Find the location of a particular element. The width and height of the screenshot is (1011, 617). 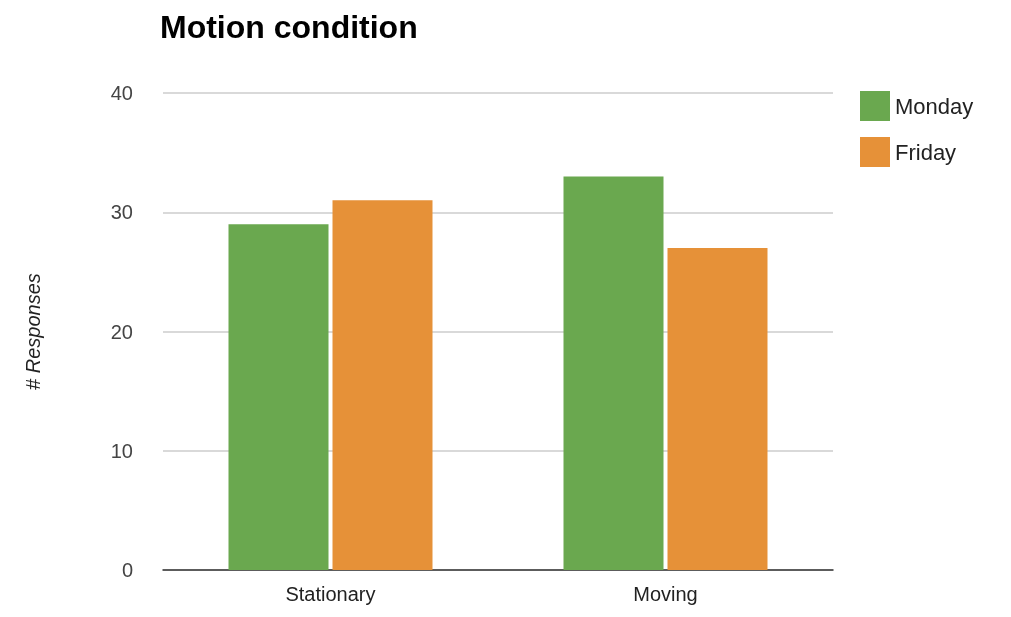

y-tick-label: 10 is located at coordinates (121, 450).